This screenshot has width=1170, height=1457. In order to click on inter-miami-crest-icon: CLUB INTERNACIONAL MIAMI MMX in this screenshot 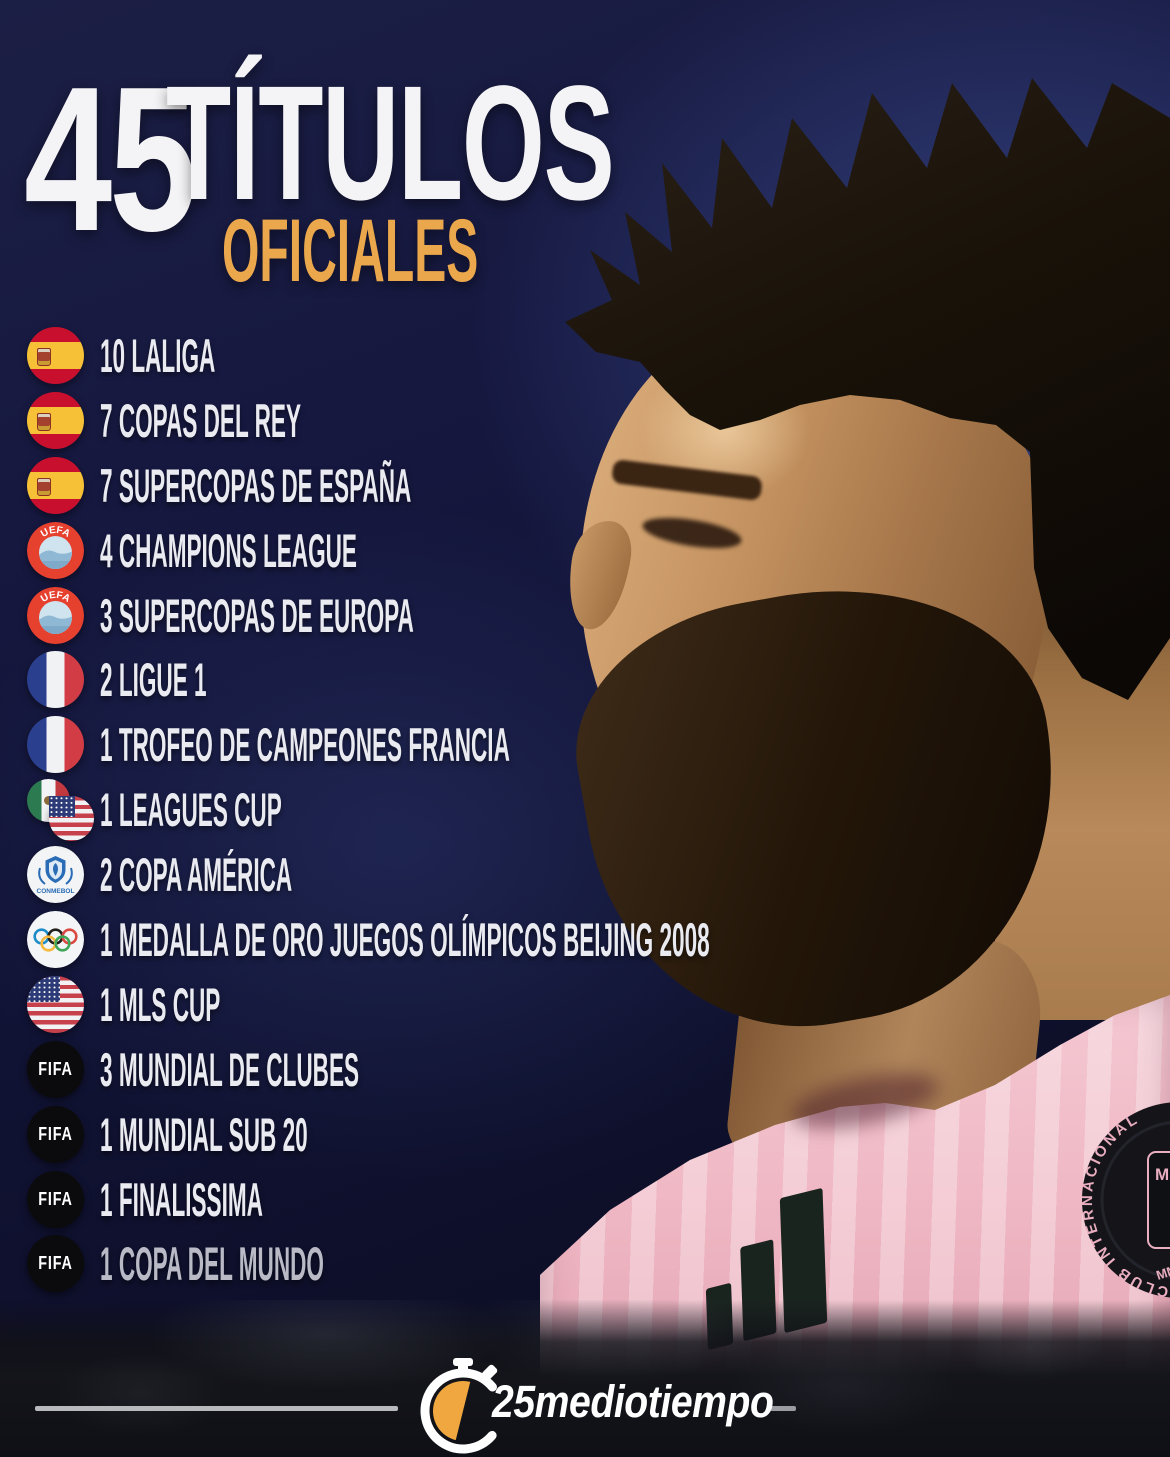, I will do `click(1125, 1201)`.